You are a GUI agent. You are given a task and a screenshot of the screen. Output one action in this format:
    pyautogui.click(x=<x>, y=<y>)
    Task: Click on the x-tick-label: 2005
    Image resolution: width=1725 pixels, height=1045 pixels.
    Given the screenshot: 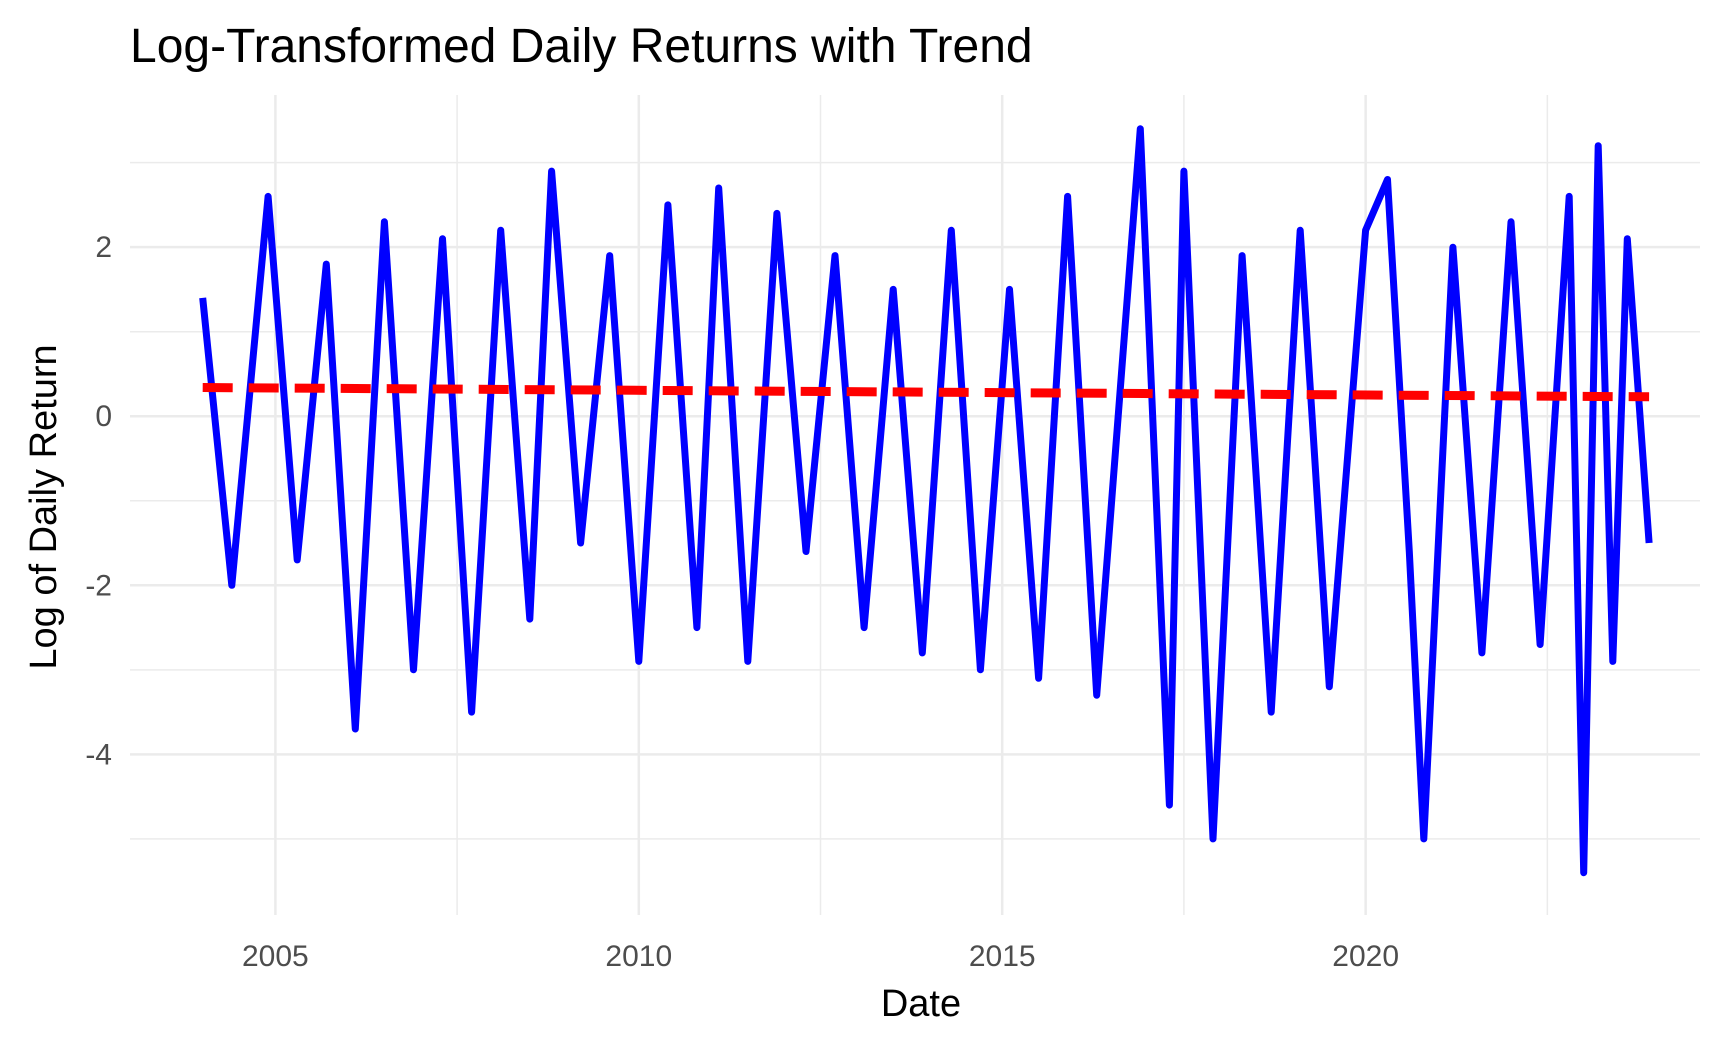 What is the action you would take?
    pyautogui.click(x=275, y=956)
    